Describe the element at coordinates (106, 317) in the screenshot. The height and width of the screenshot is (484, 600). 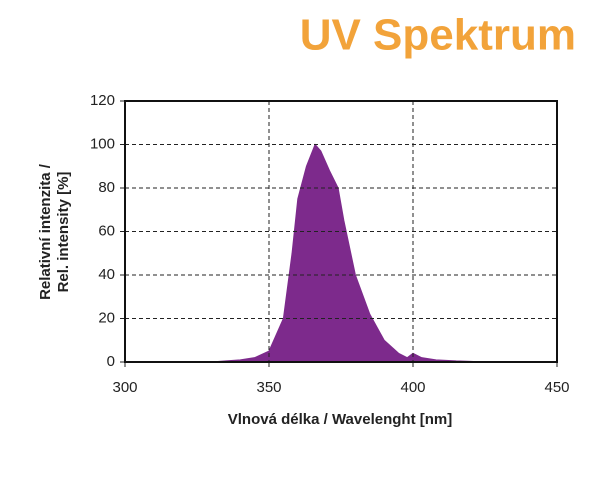
I see `y-tick-label: 20` at that location.